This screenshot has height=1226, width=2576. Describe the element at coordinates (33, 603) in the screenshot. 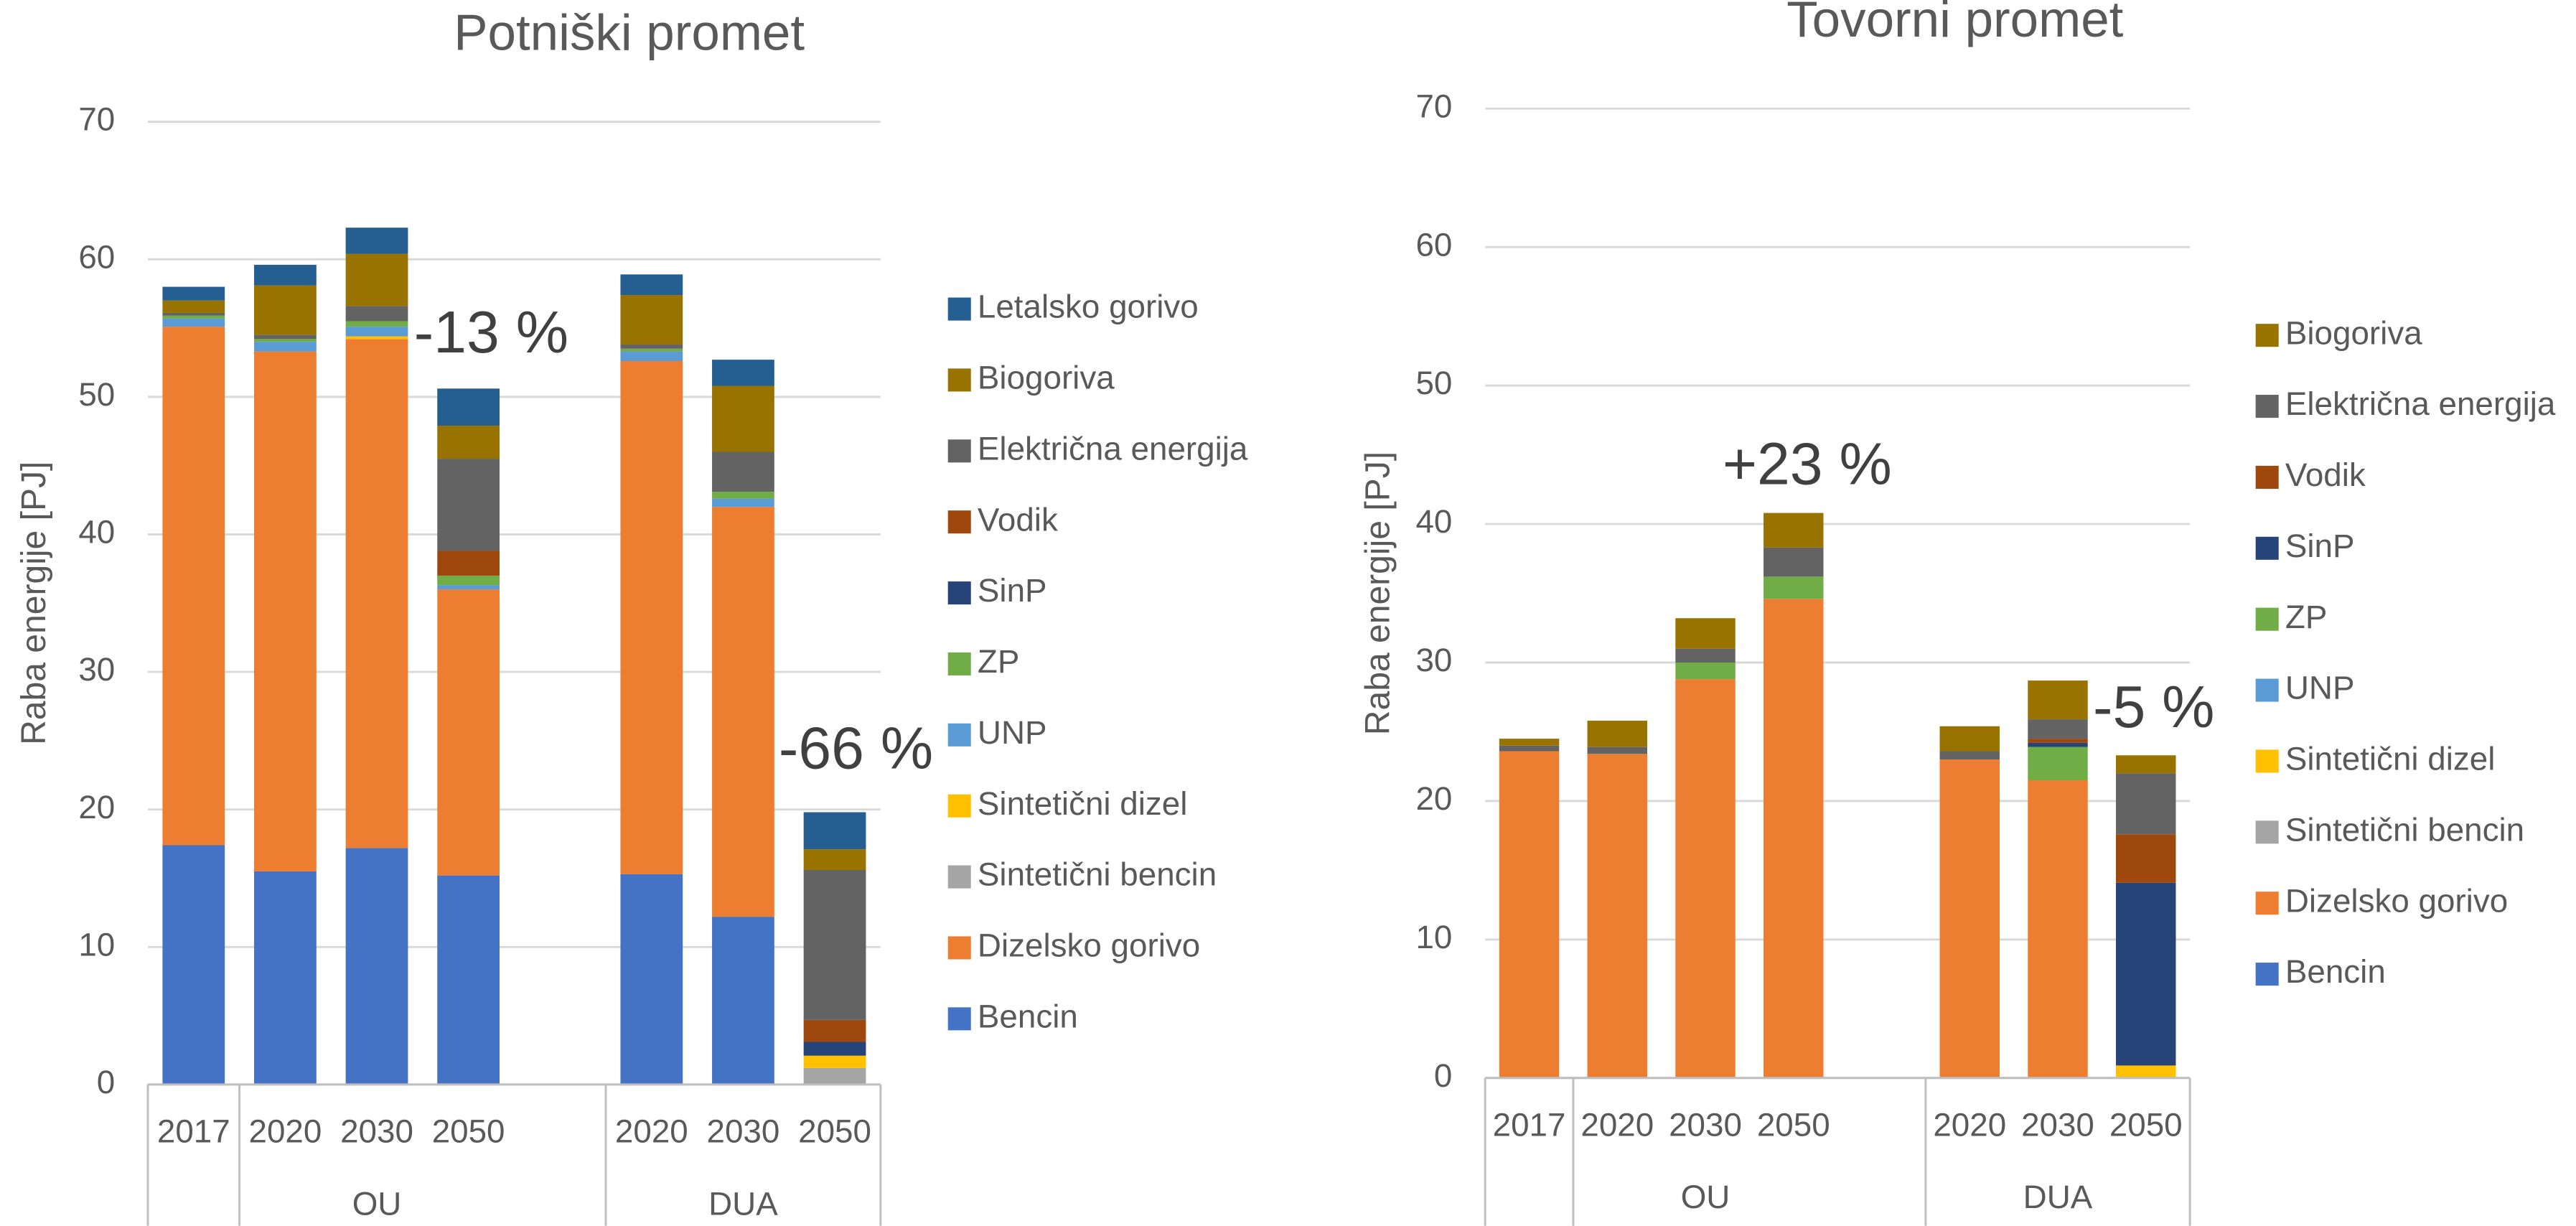

I see `y-axis-label: Raba energije [PJ]` at that location.